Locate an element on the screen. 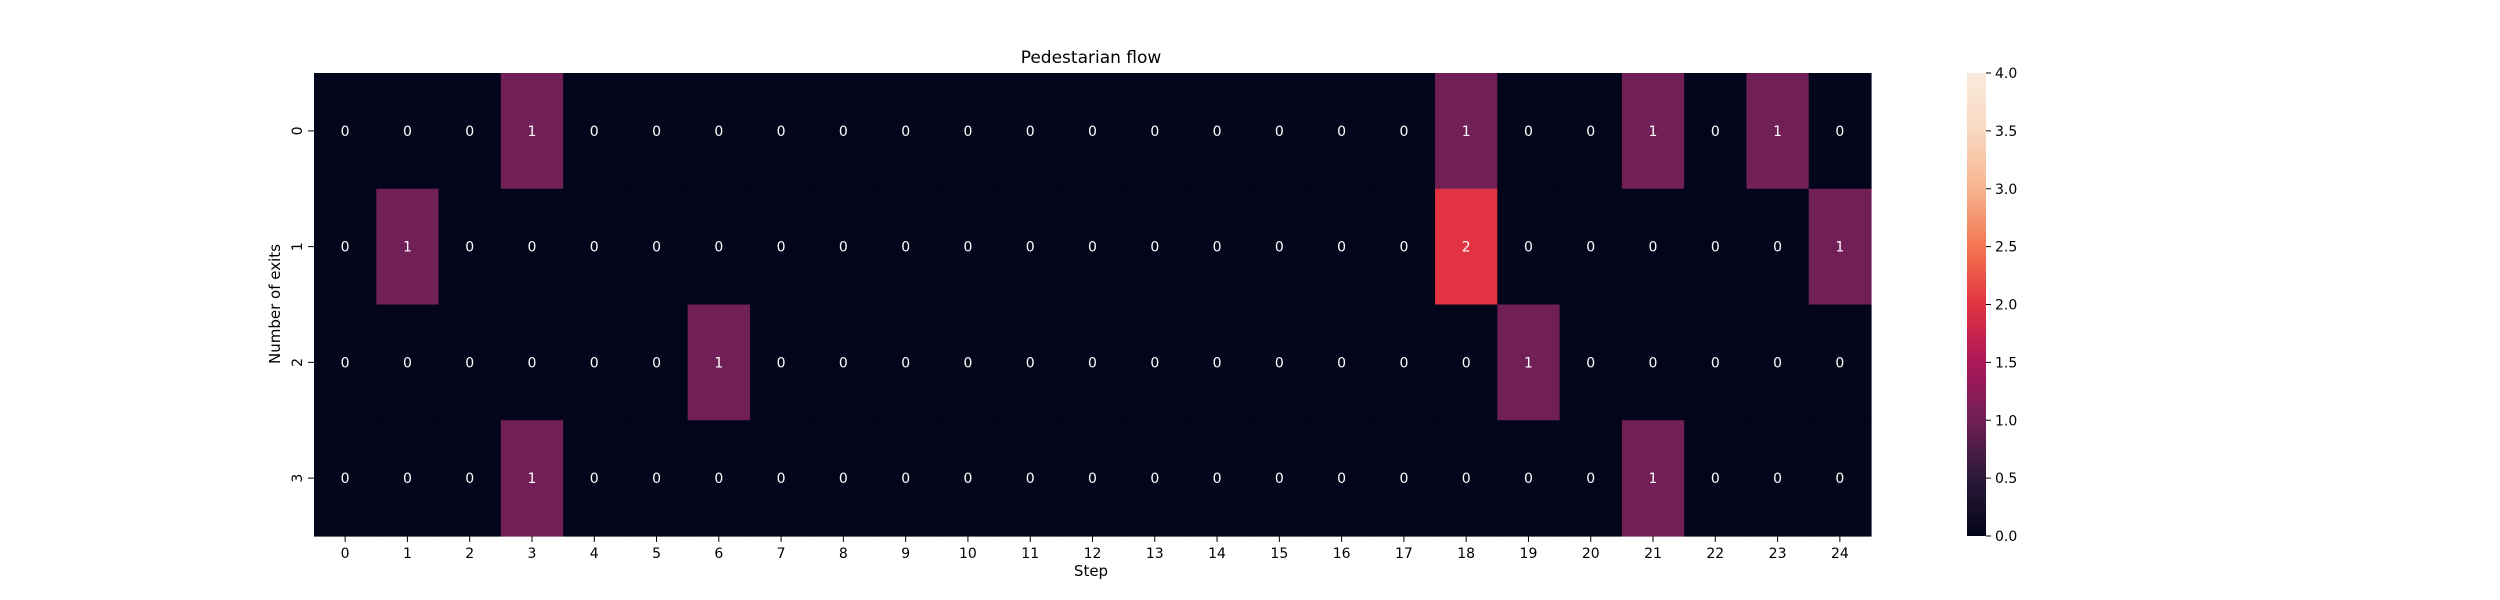 The width and height of the screenshot is (2500, 600). y-tick-label: 3 is located at coordinates (298, 478).